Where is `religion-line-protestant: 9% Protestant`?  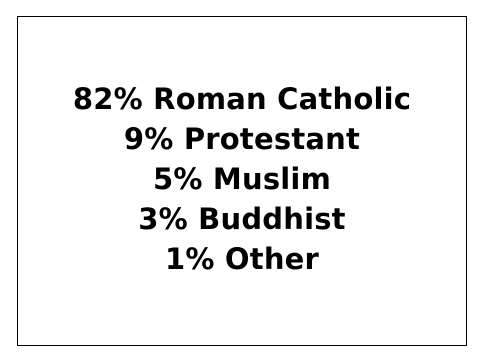
religion-line-protestant: 9% Protestant is located at coordinates (242, 139).